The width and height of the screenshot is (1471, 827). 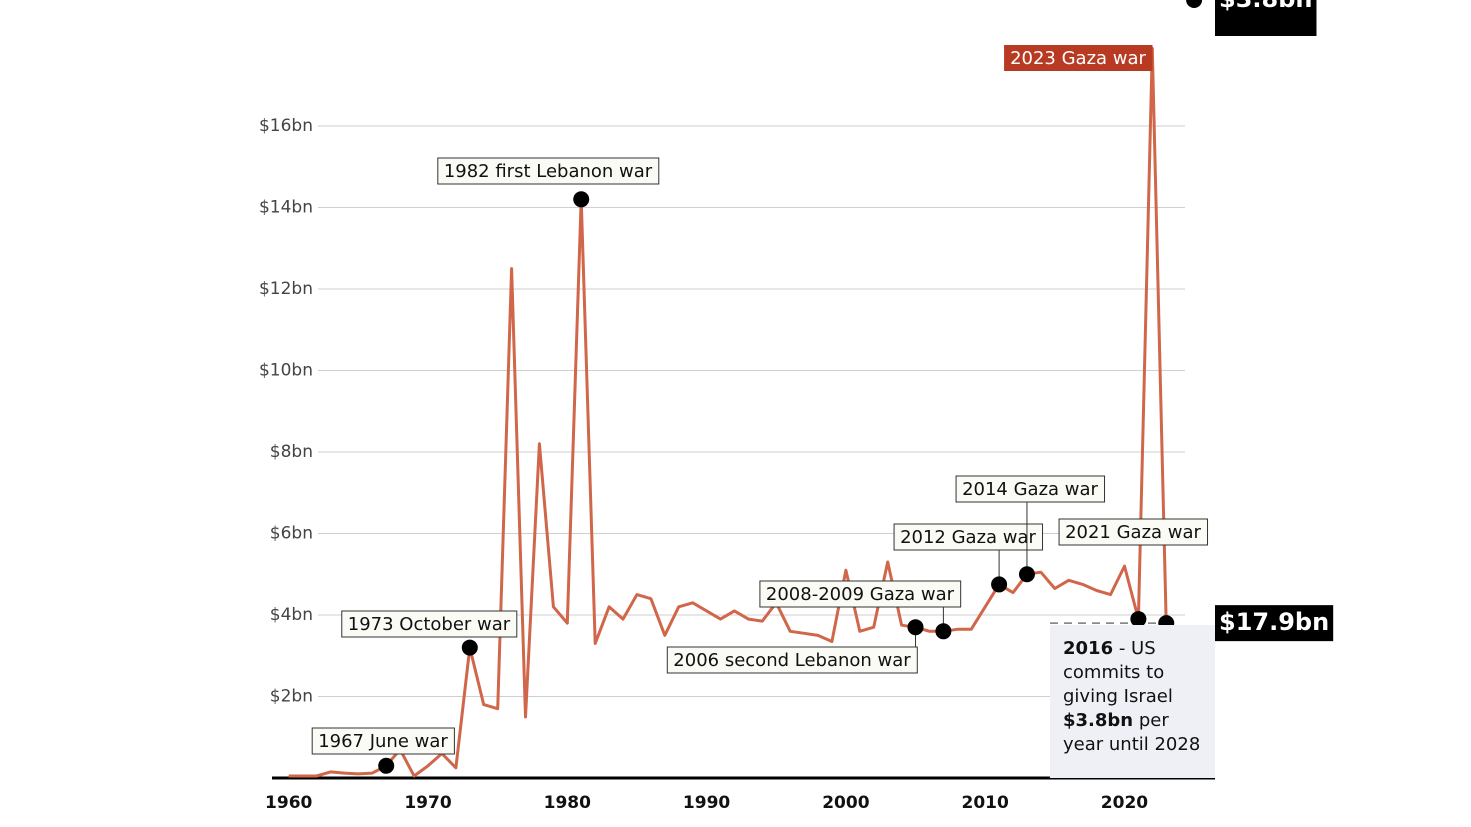 I want to click on y-tick-label: $14bn, so click(x=286, y=207).